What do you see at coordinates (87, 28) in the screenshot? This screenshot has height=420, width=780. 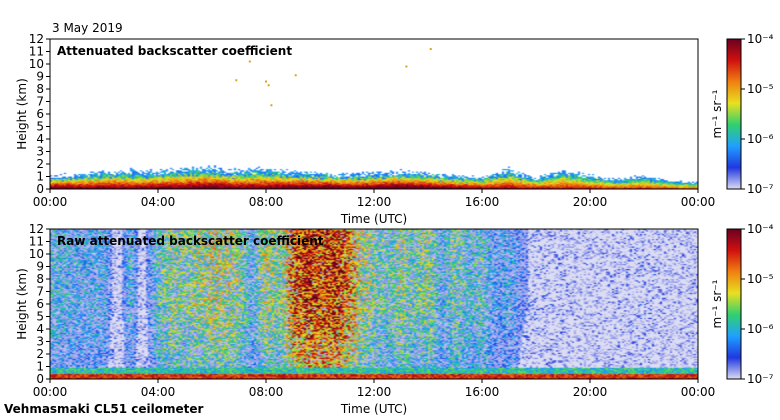 I see `date-label: 3 May 2019` at bounding box center [87, 28].